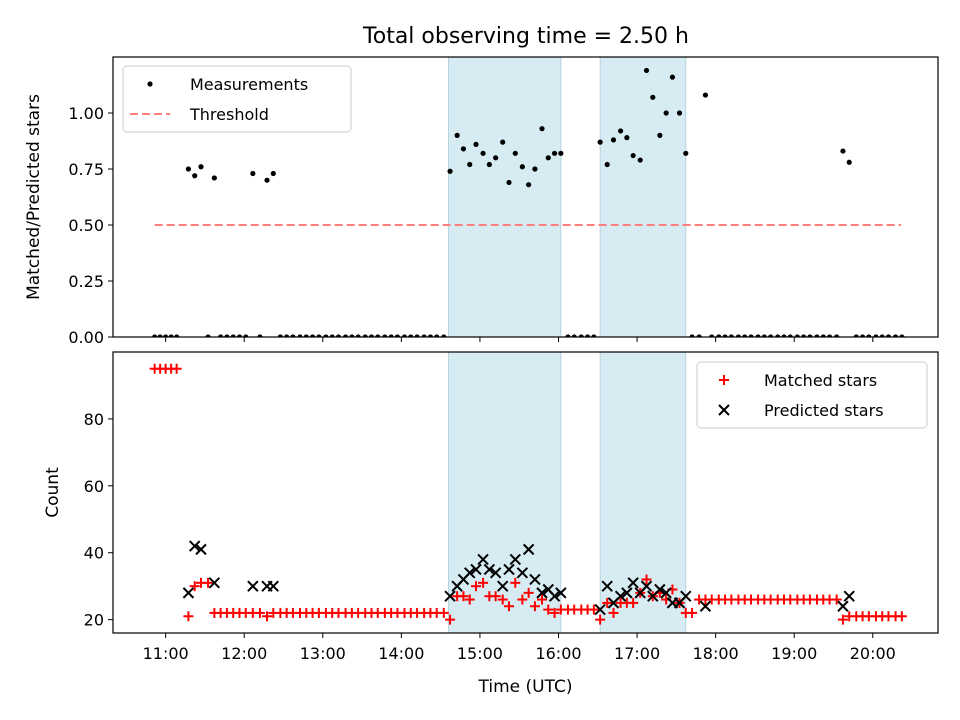 The height and width of the screenshot is (720, 960). What do you see at coordinates (558, 653) in the screenshot?
I see `x-tick-label: 16:00` at bounding box center [558, 653].